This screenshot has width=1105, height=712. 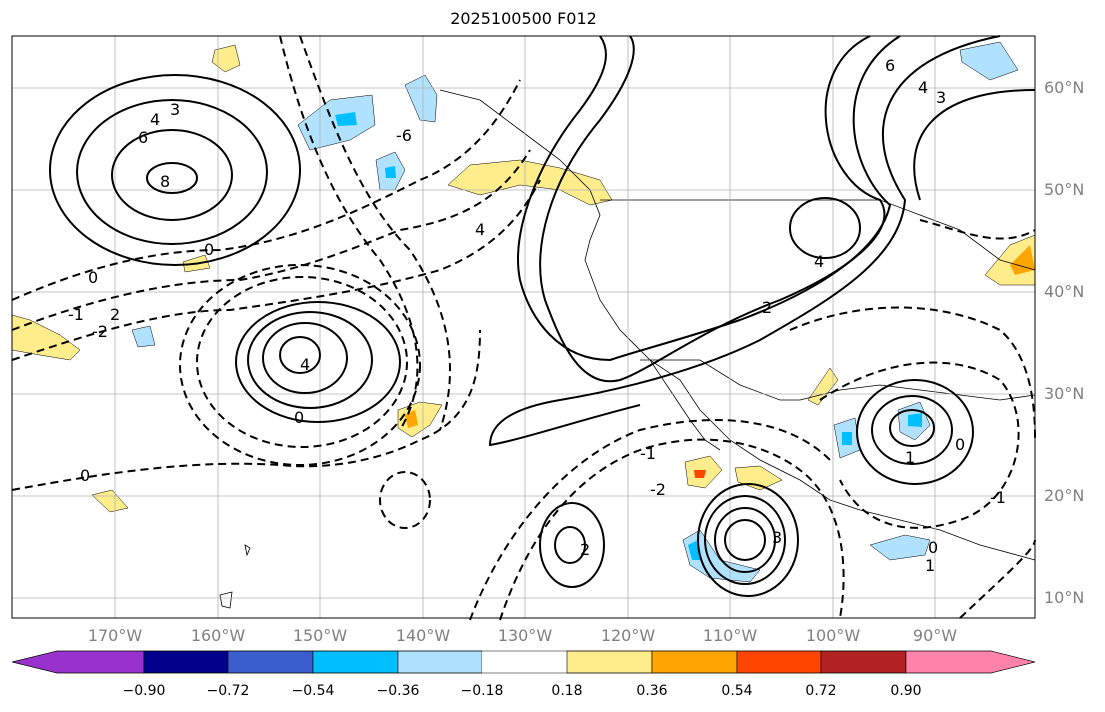 What do you see at coordinates (228, 691) in the screenshot?
I see `colorbar-tick: −0.72` at bounding box center [228, 691].